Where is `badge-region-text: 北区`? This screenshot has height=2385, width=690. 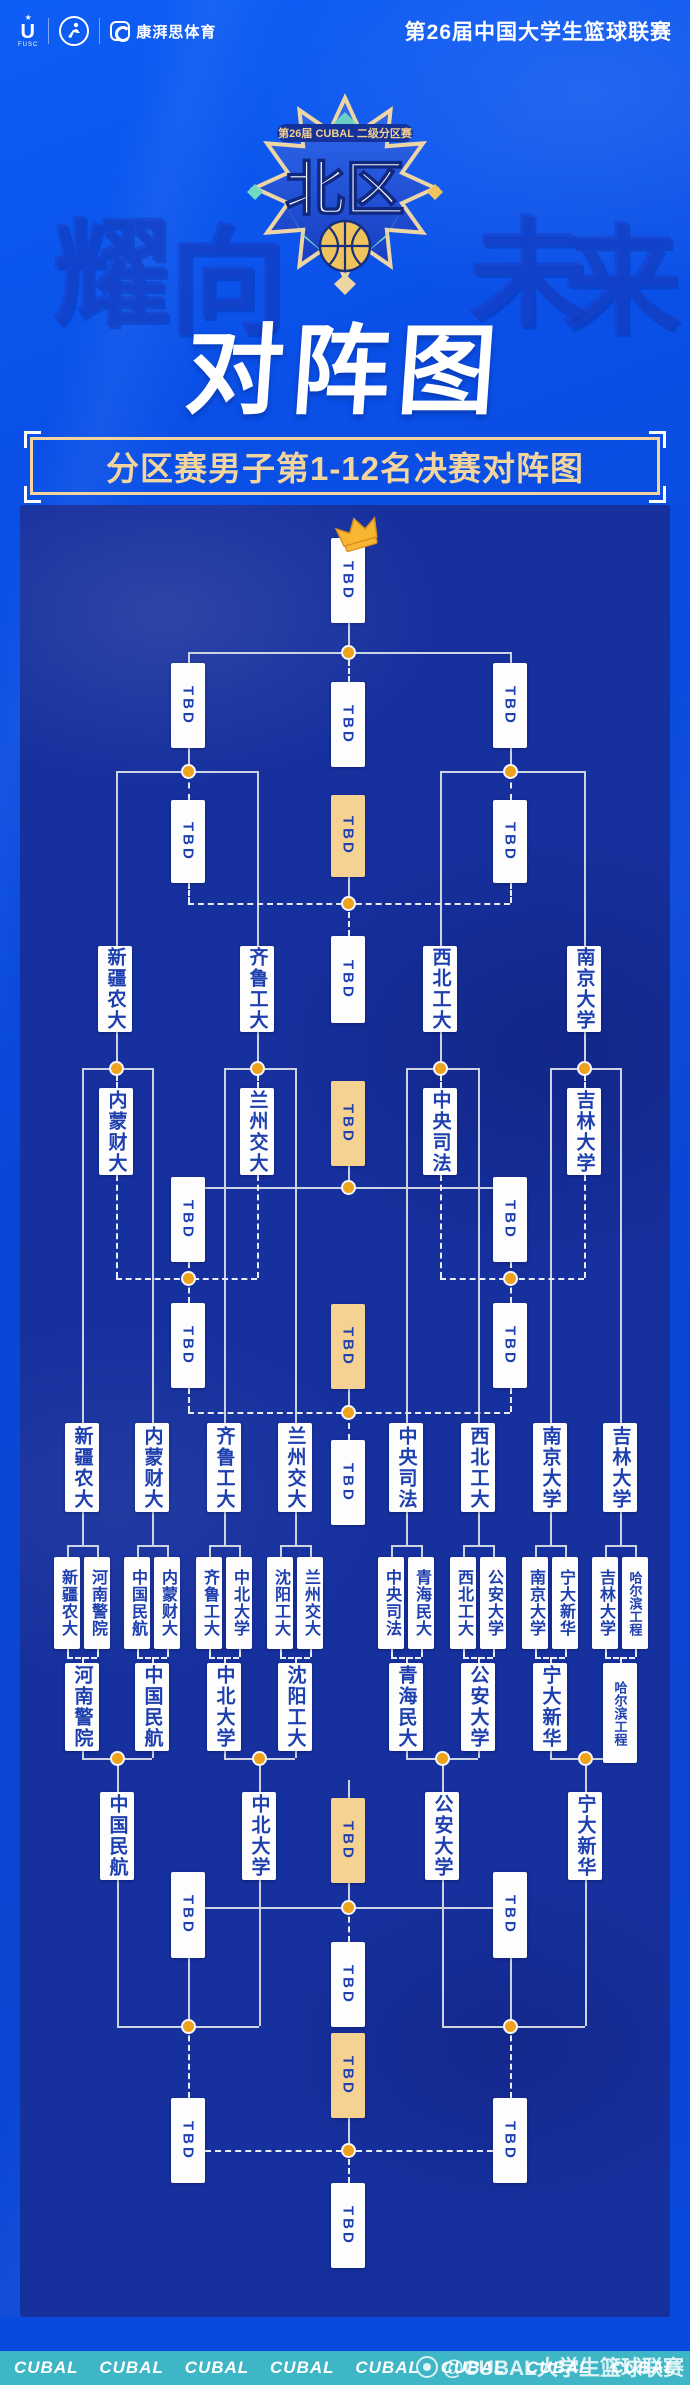 badge-region-text: 北区 is located at coordinates (345, 189).